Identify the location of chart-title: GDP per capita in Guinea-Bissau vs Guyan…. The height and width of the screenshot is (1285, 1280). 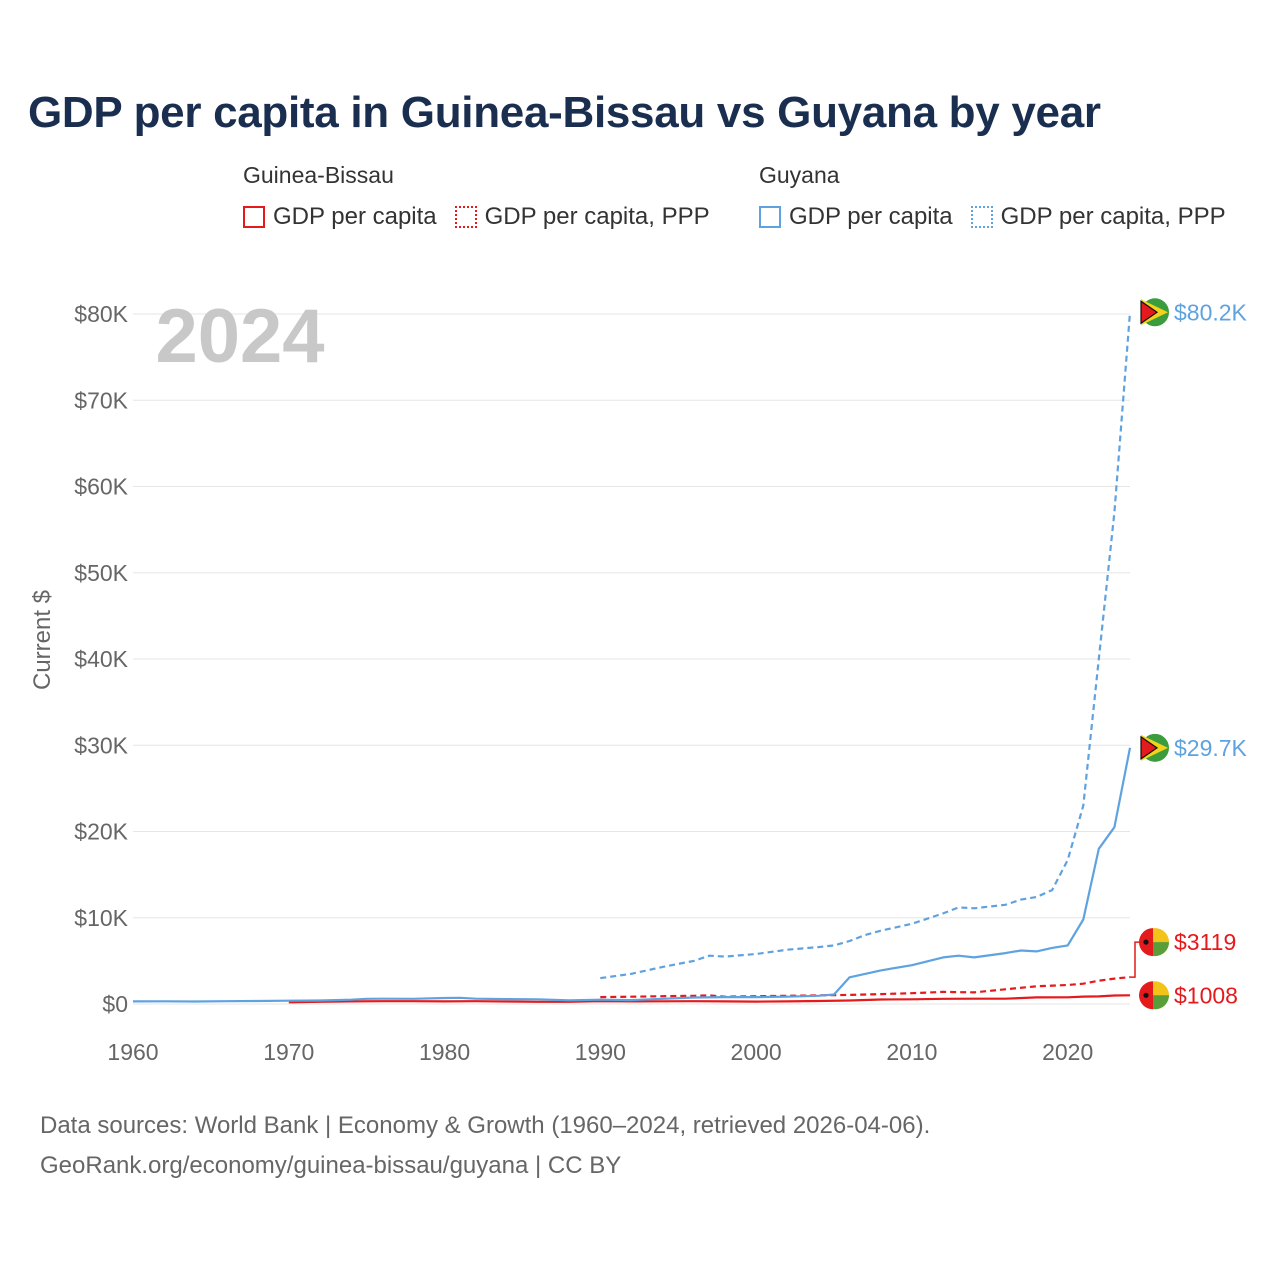
(564, 112).